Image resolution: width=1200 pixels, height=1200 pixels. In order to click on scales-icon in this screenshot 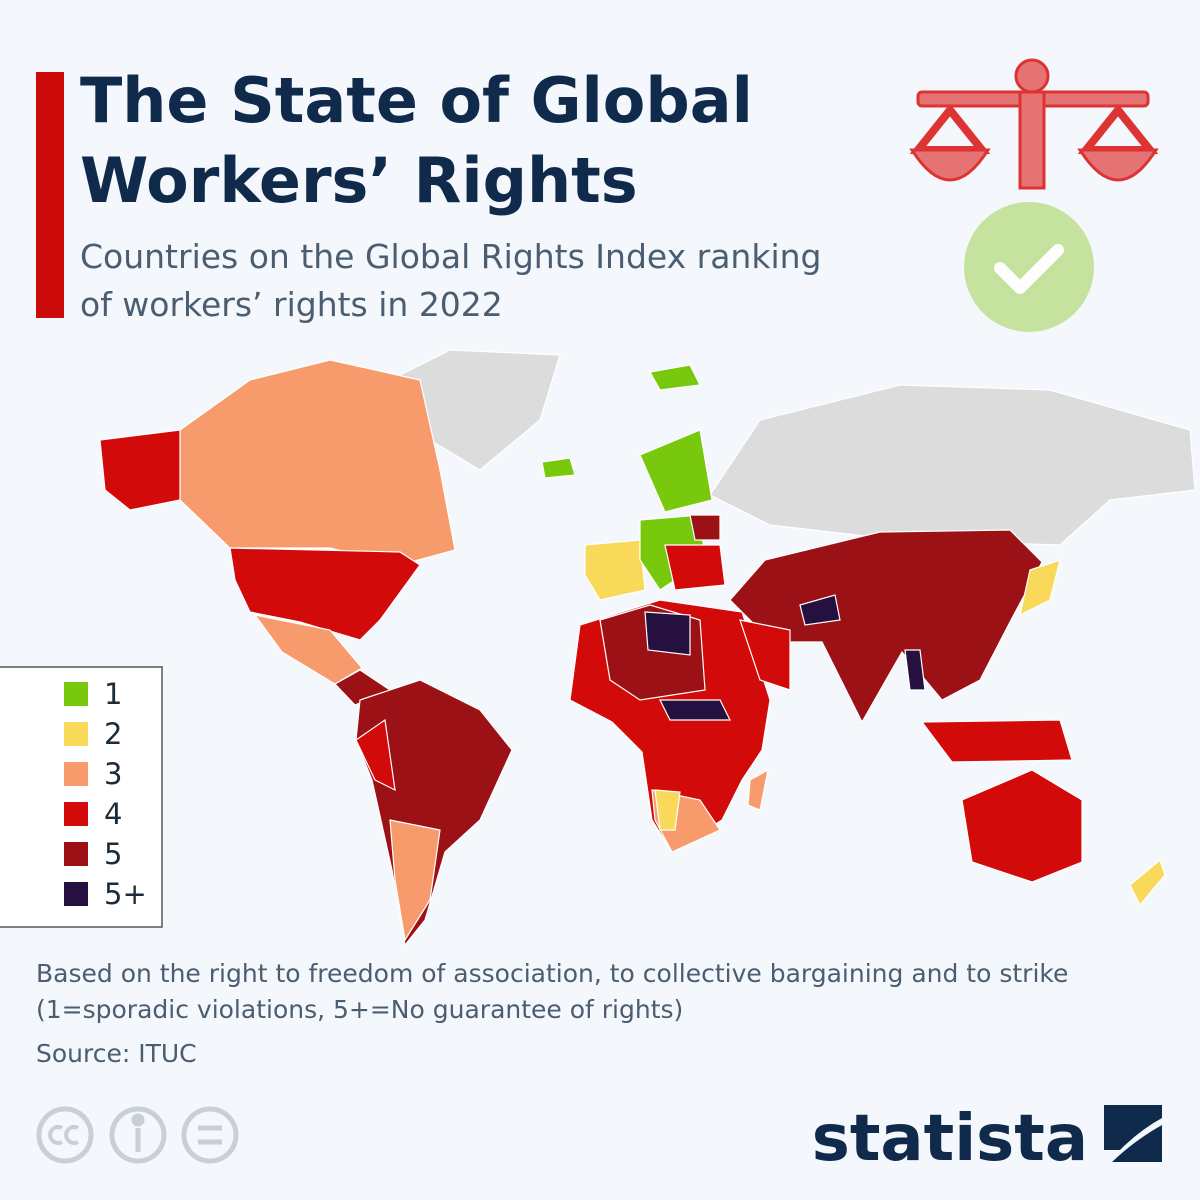, I will do `click(1034, 124)`.